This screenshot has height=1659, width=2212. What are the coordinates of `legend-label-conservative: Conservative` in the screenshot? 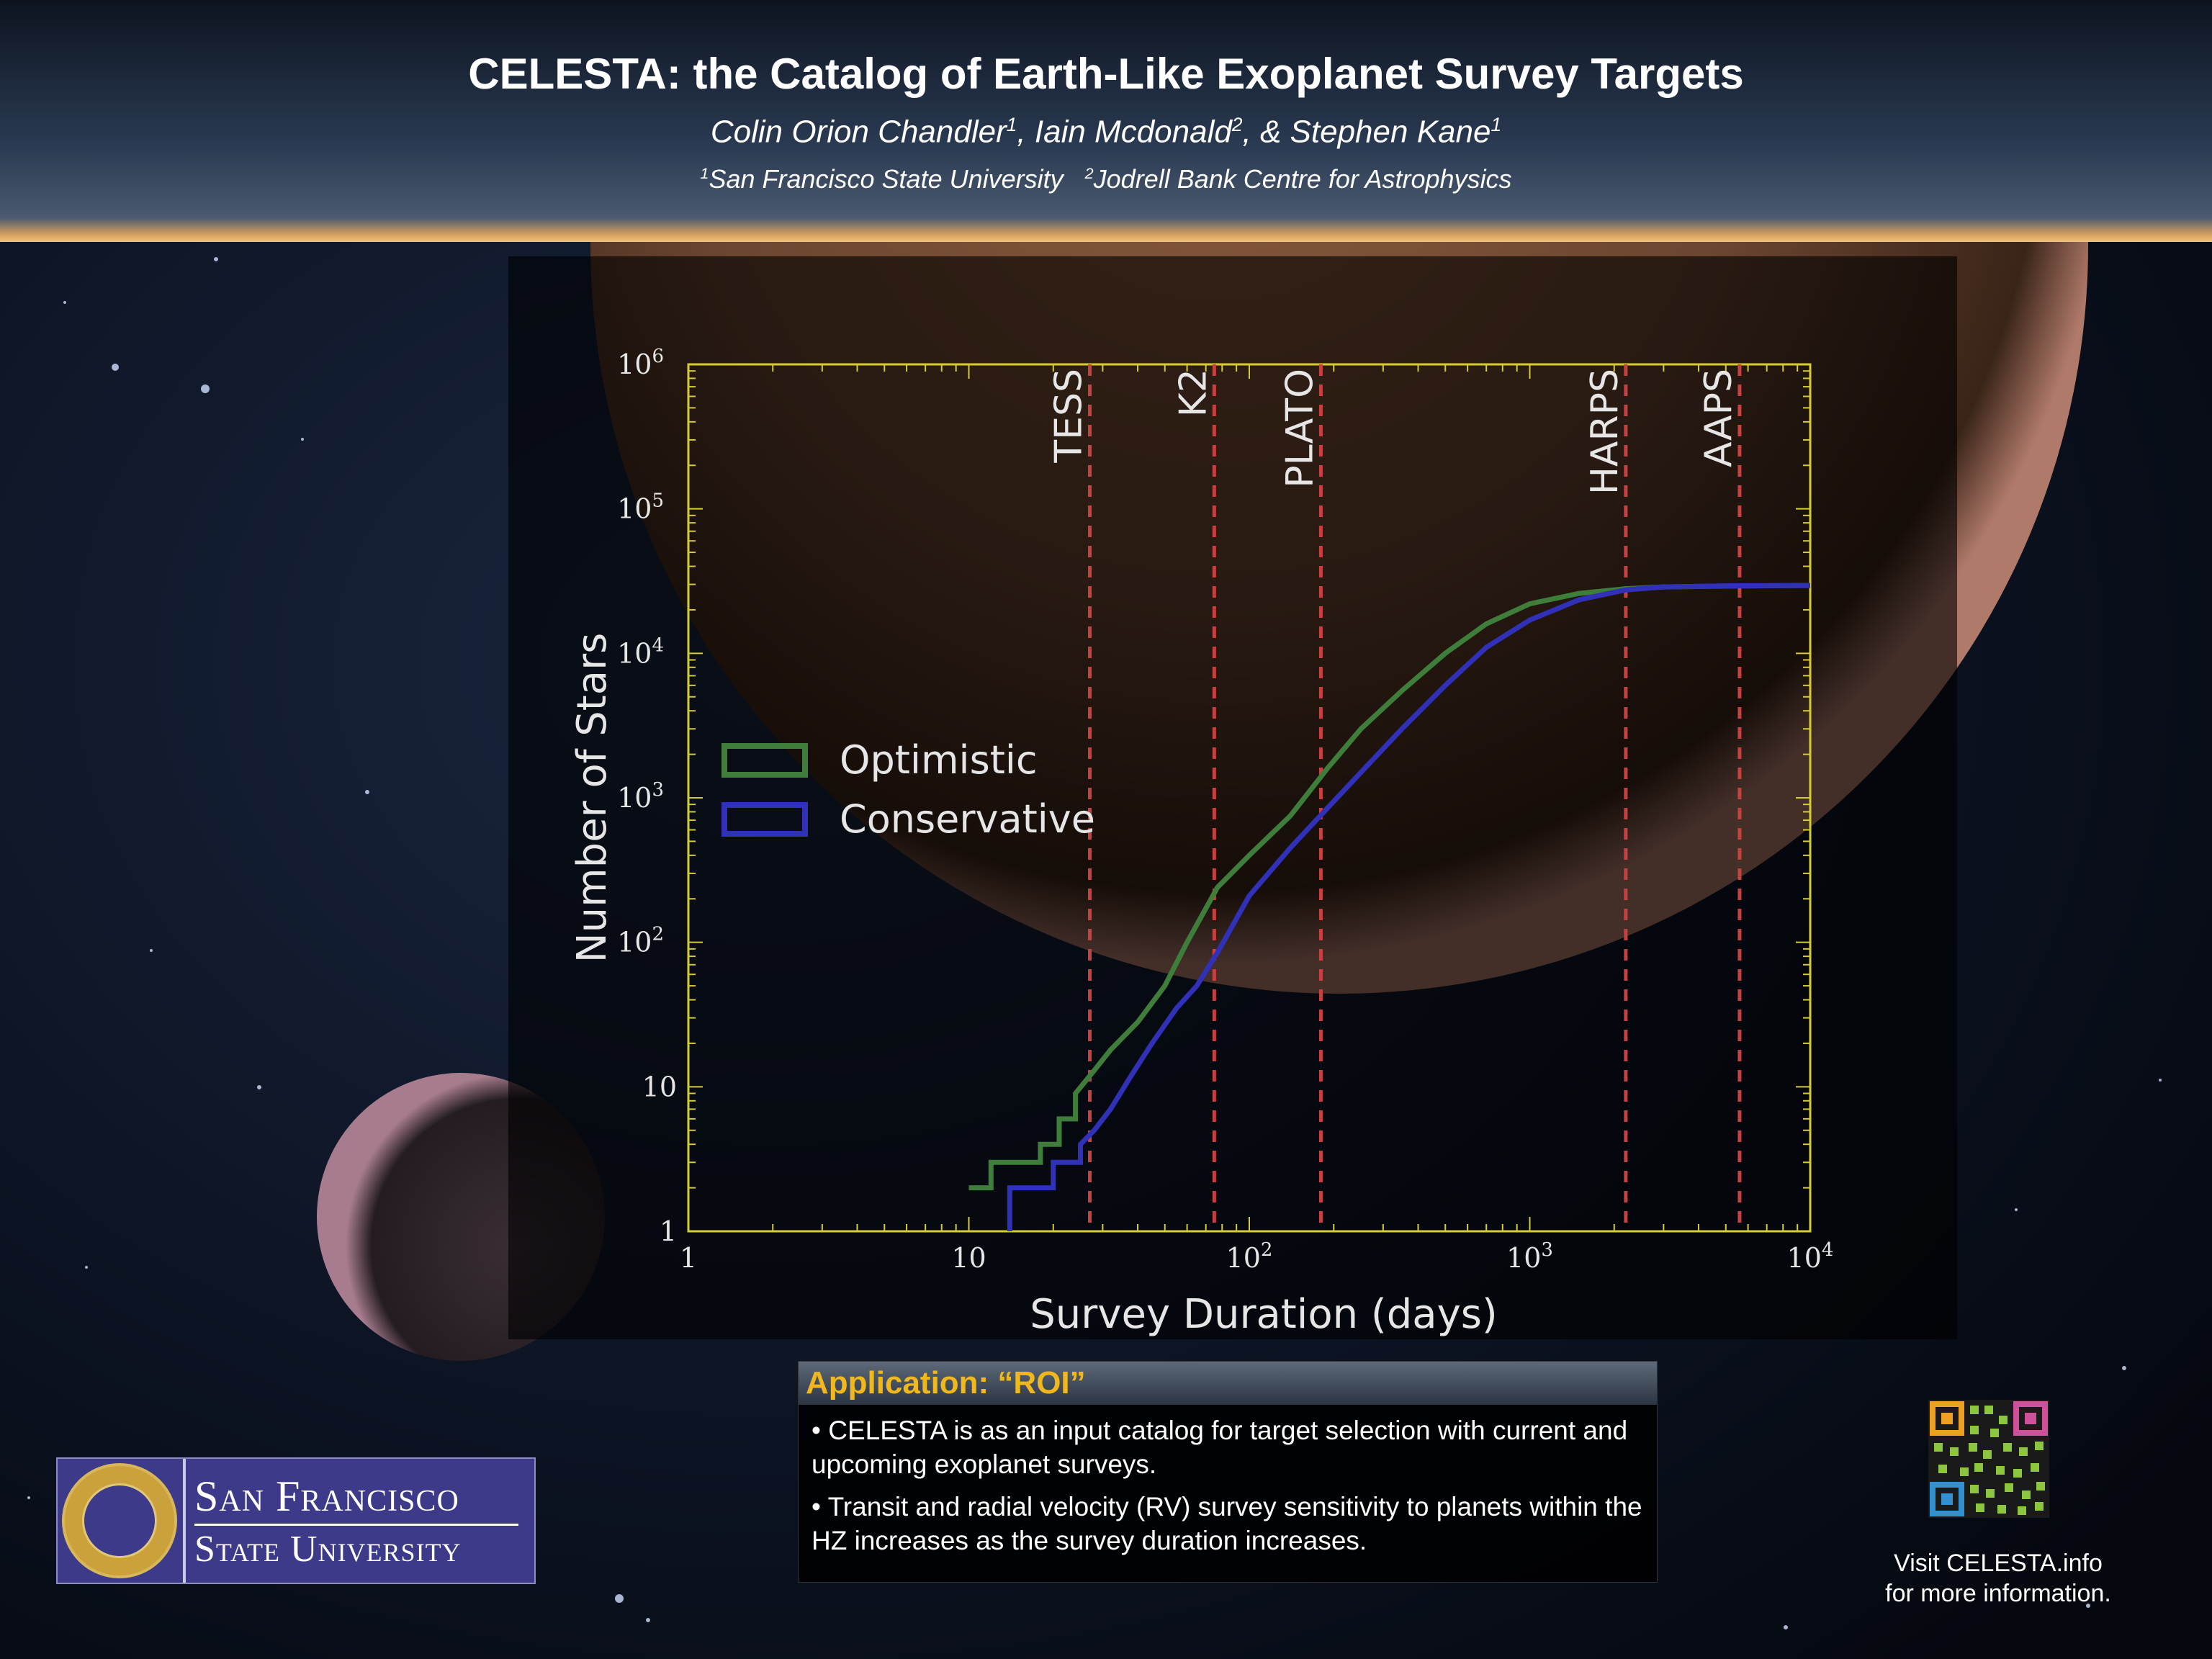 It's located at (967, 819).